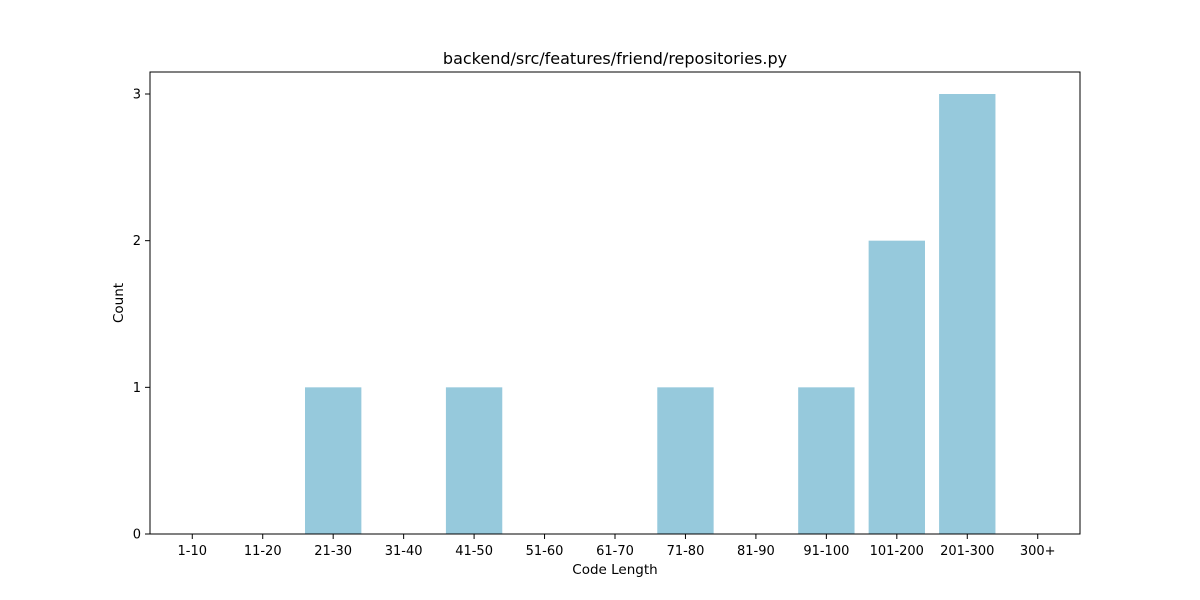  What do you see at coordinates (141, 315) in the screenshot?
I see `y-axis-ticks: 0 1 2 3` at bounding box center [141, 315].